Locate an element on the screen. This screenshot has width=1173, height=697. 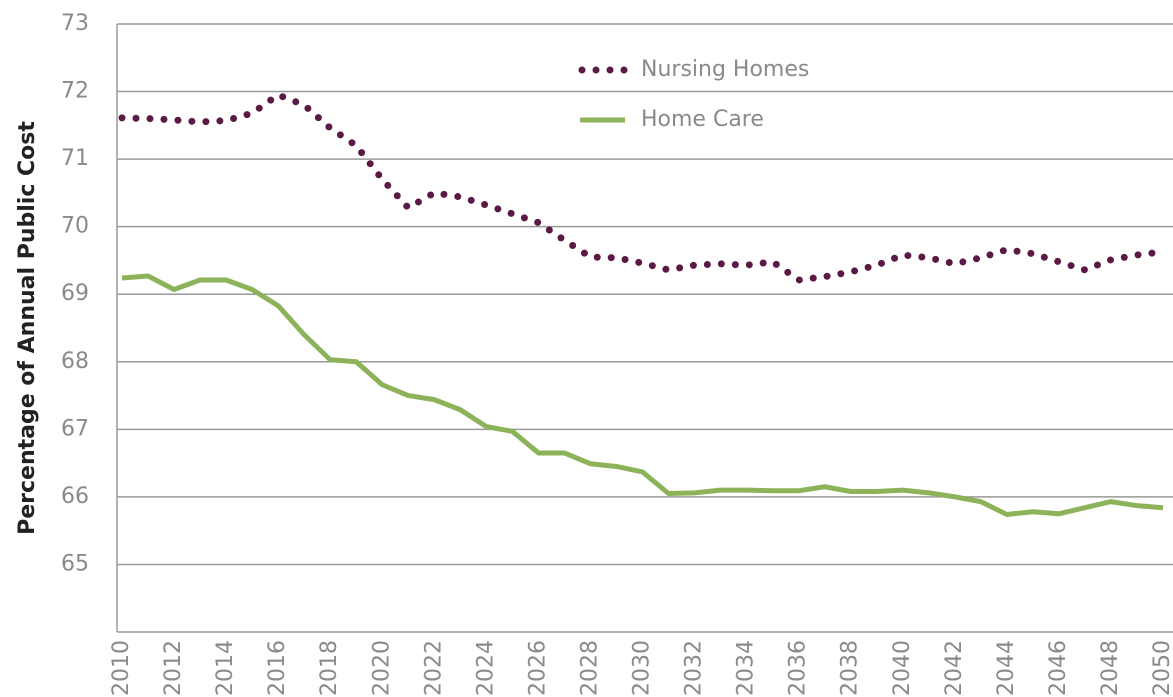
x-tick-label: 2044 is located at coordinates (1006, 668).